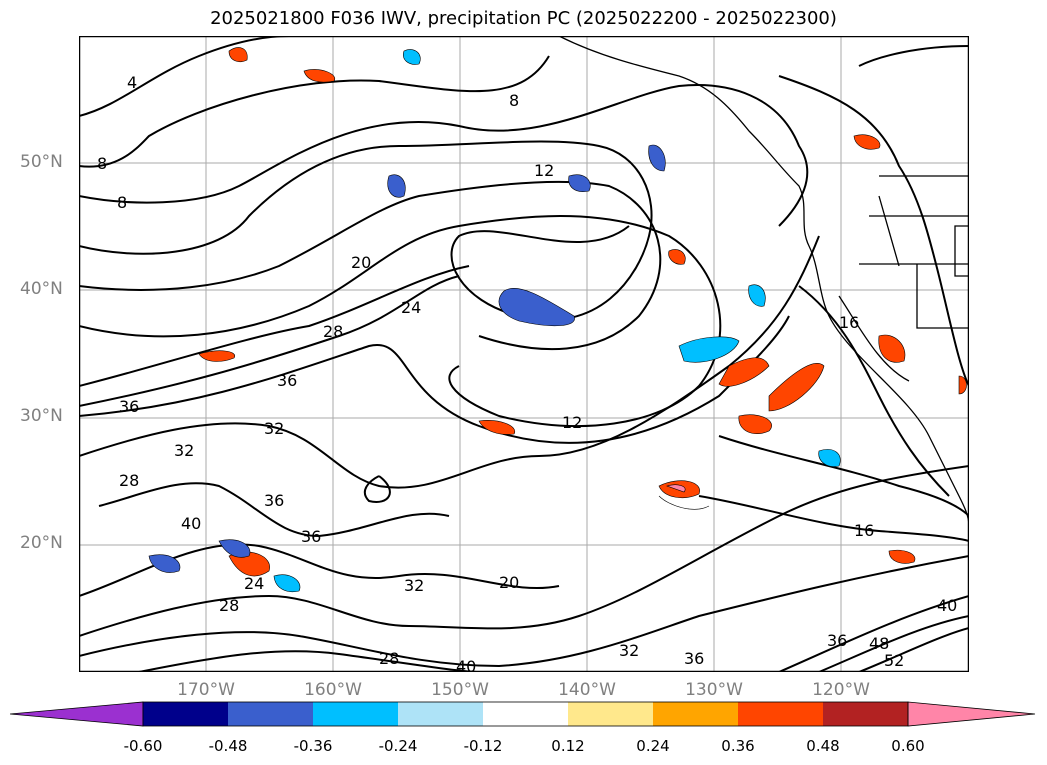 The height and width of the screenshot is (765, 1047). I want to click on lon-label-120w: 120°W, so click(841, 690).